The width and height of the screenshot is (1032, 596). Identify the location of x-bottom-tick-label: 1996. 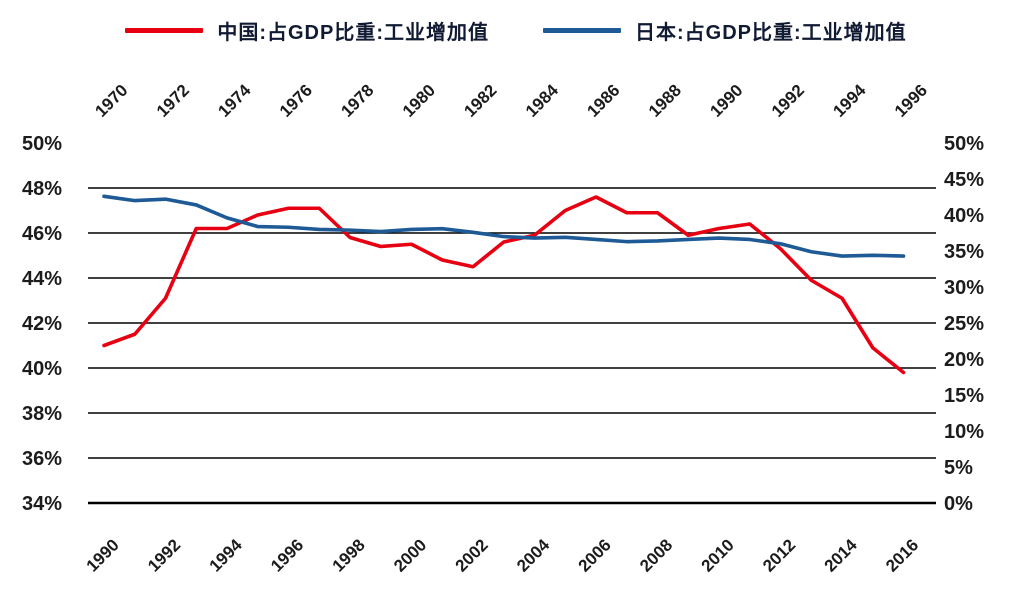
(287, 555).